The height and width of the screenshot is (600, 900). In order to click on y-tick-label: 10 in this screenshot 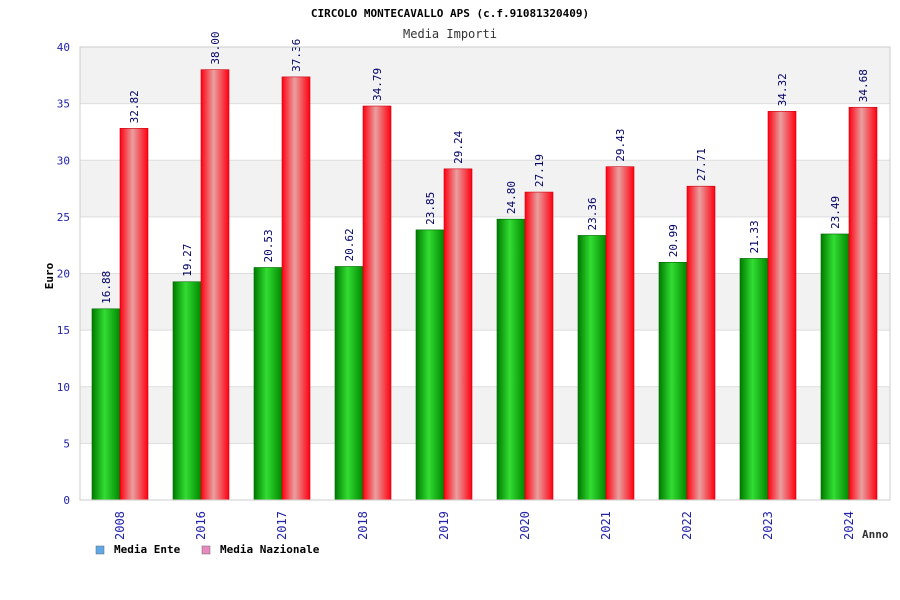, I will do `click(63, 387)`.